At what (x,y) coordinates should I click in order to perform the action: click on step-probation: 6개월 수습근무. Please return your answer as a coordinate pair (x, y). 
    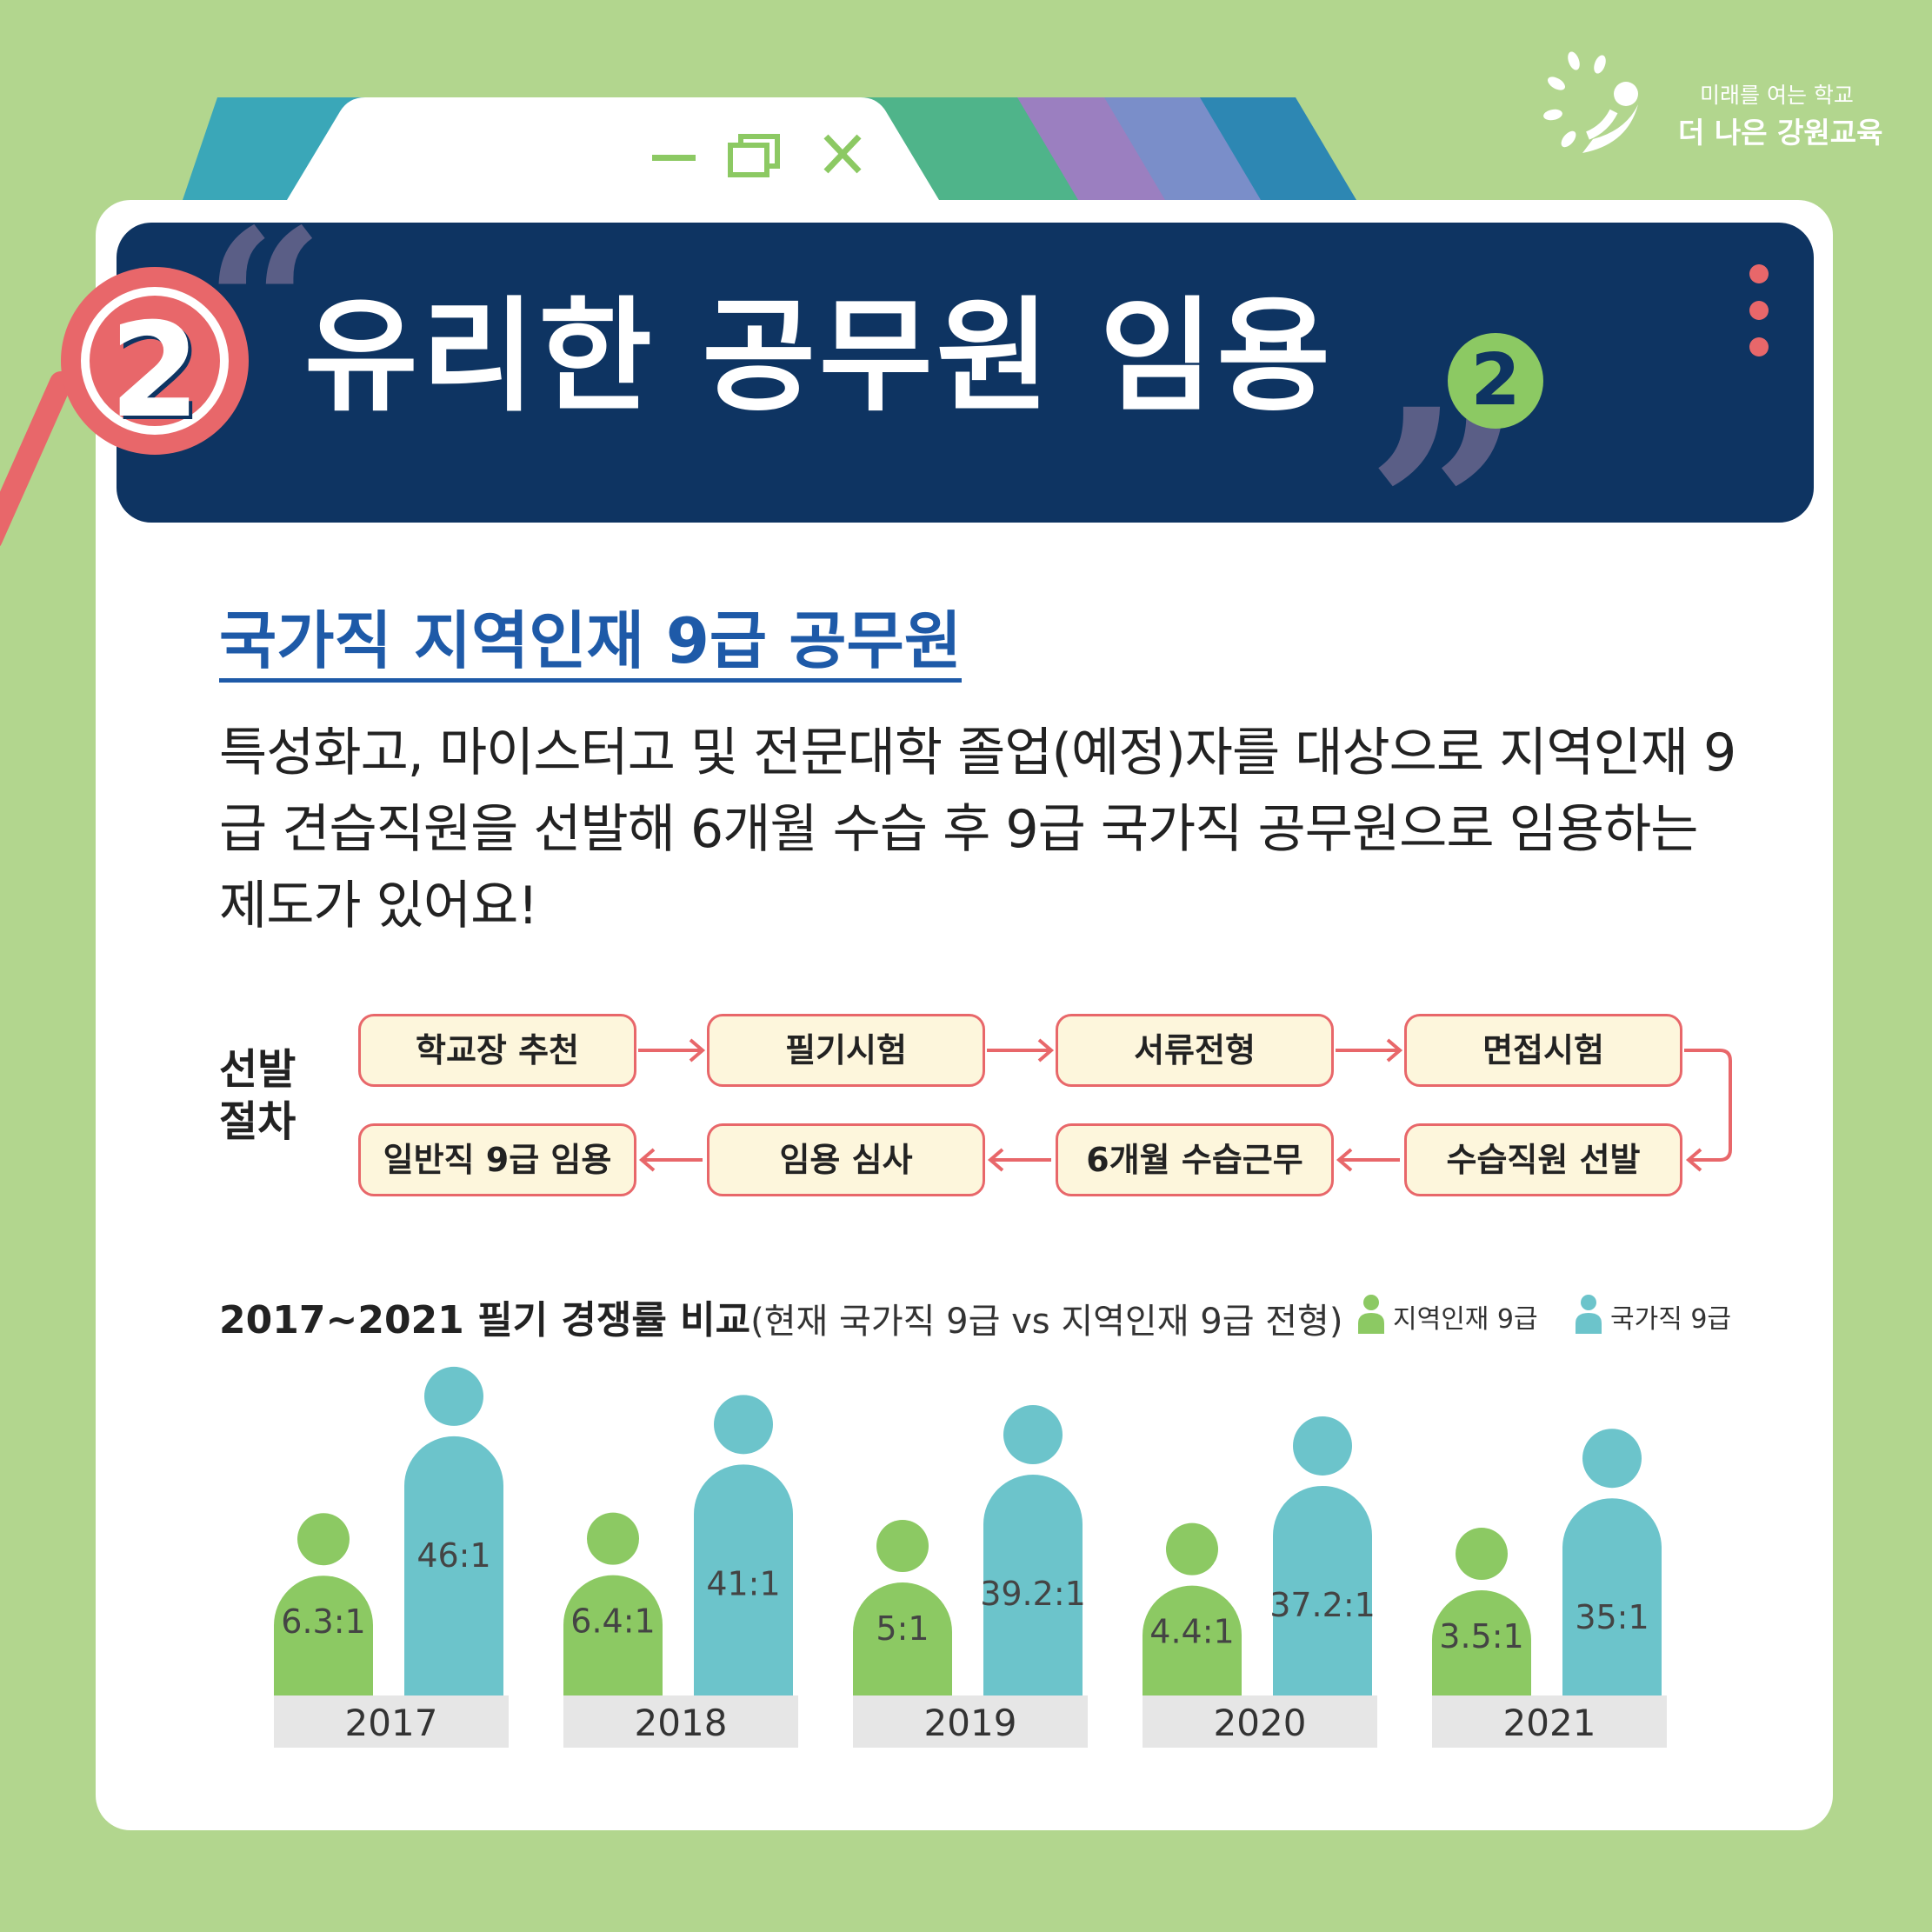
    Looking at the image, I should click on (1195, 1159).